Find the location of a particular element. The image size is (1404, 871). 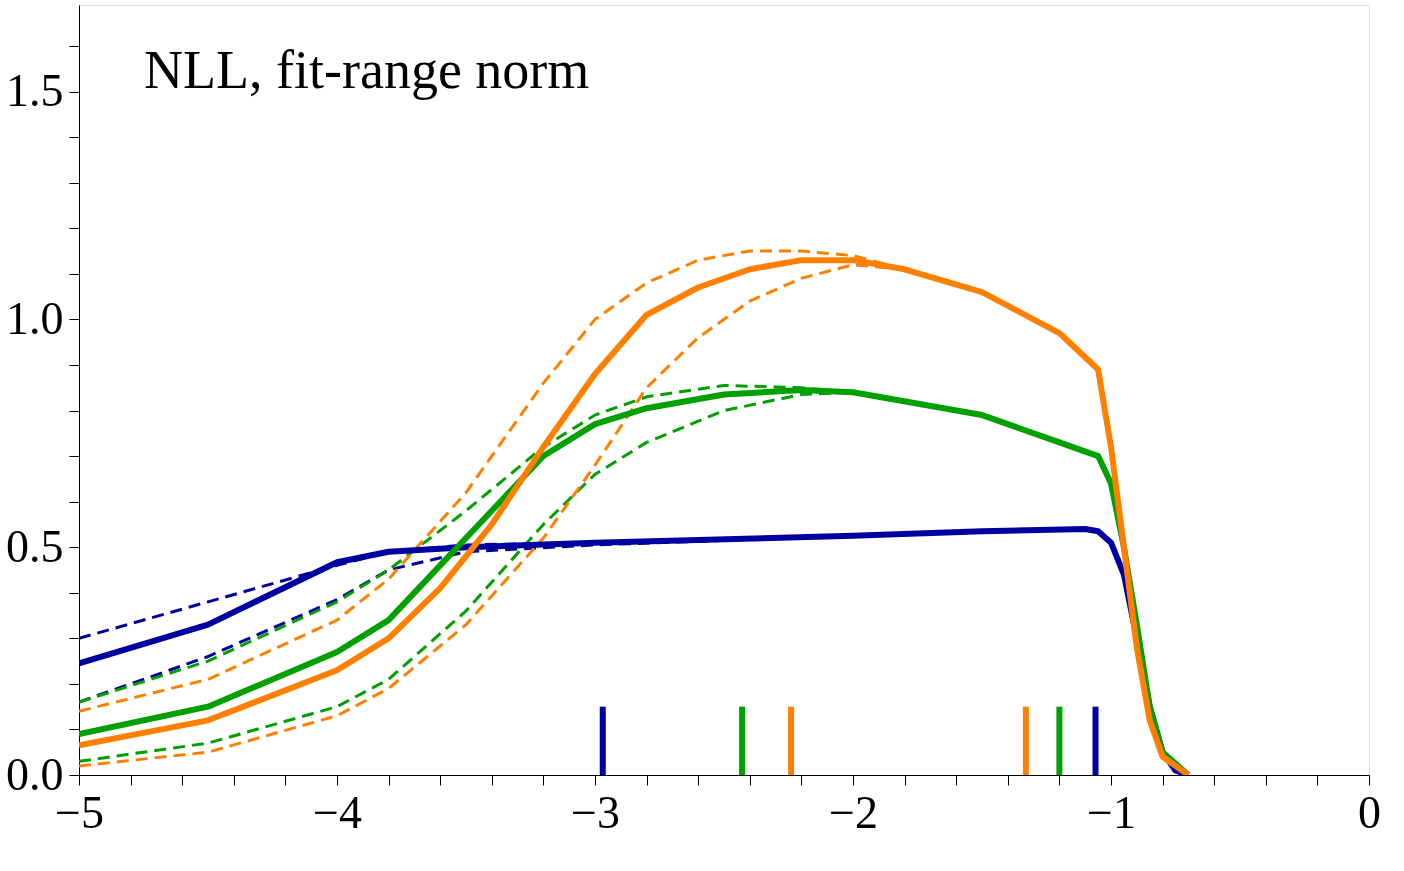

y-tick-label: 1.5 is located at coordinates (35, 91).